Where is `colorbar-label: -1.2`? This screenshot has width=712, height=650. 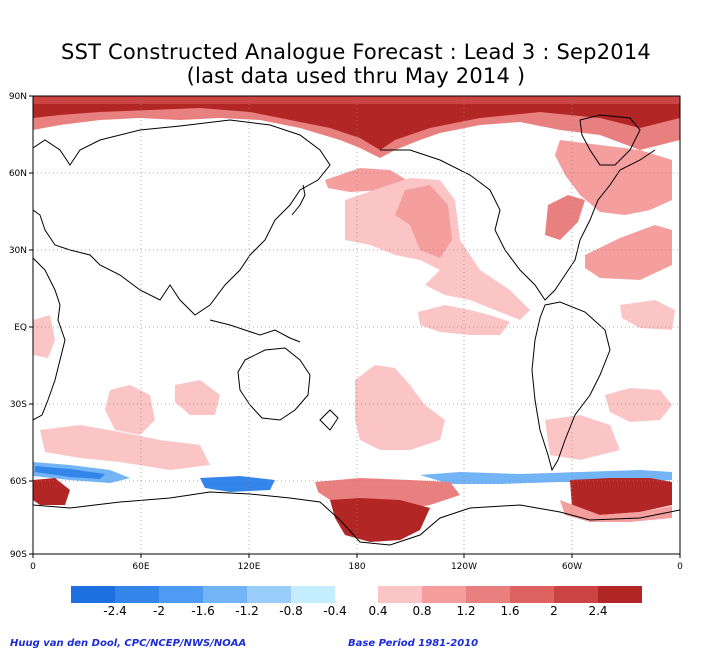
colorbar-label: -1.2 is located at coordinates (247, 611).